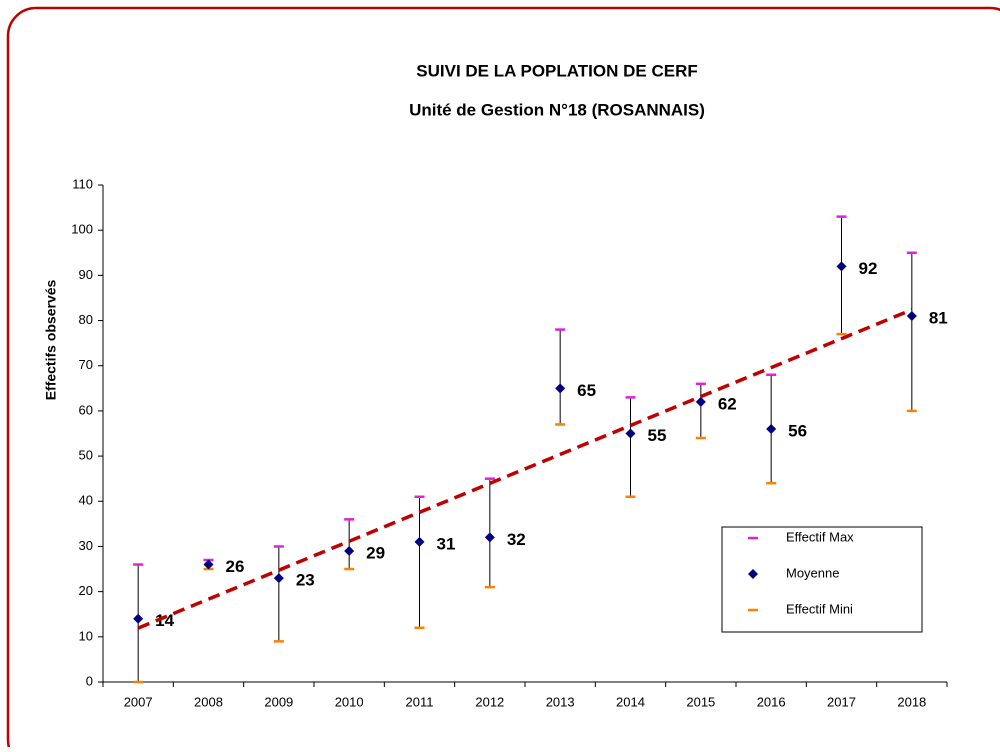 The height and width of the screenshot is (752, 1000). Describe the element at coordinates (446, 543) in the screenshot. I see `data-label: 31` at that location.